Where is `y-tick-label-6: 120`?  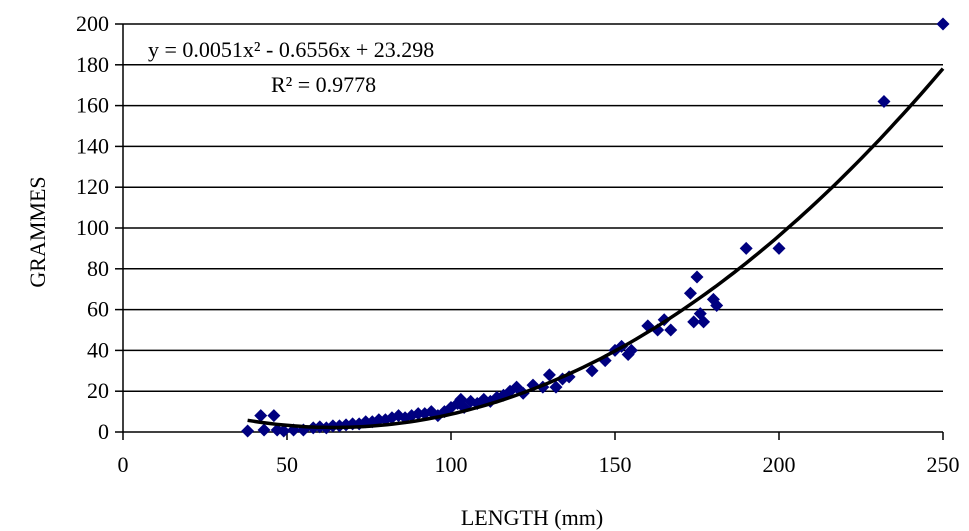 y-tick-label-6: 120 is located at coordinates (92, 186).